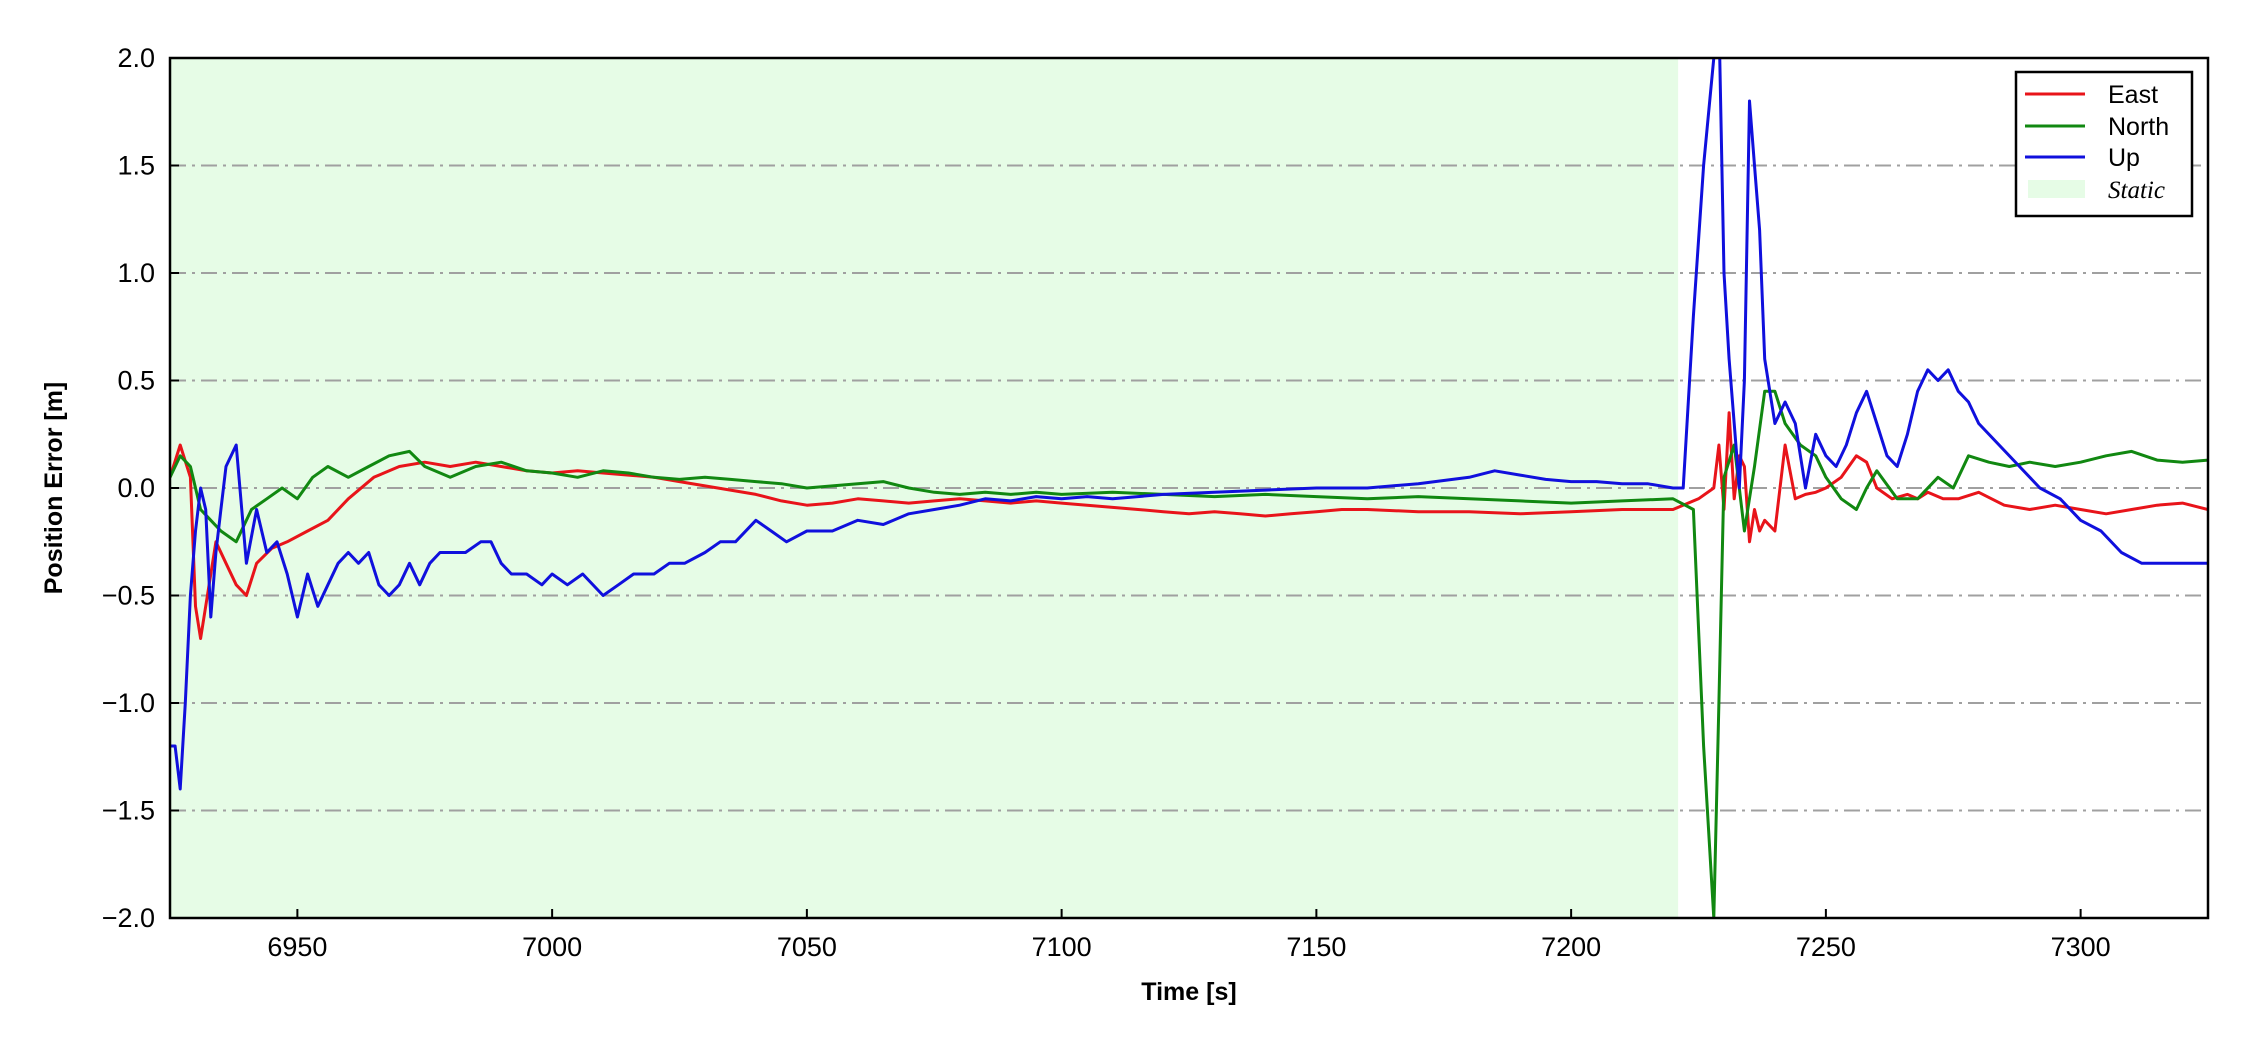  What do you see at coordinates (807, 947) in the screenshot?
I see `x-tick-label: 7050` at bounding box center [807, 947].